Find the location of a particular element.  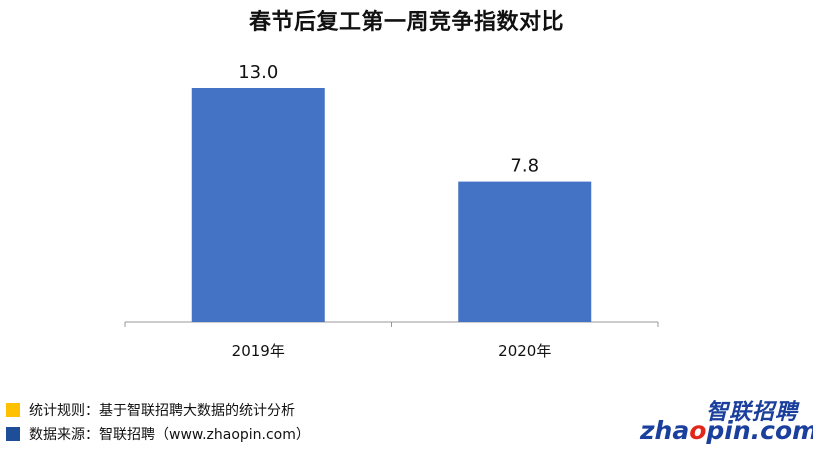

zhaopin-logo: 智联招聘 zhaopin.com is located at coordinates (726, 422).